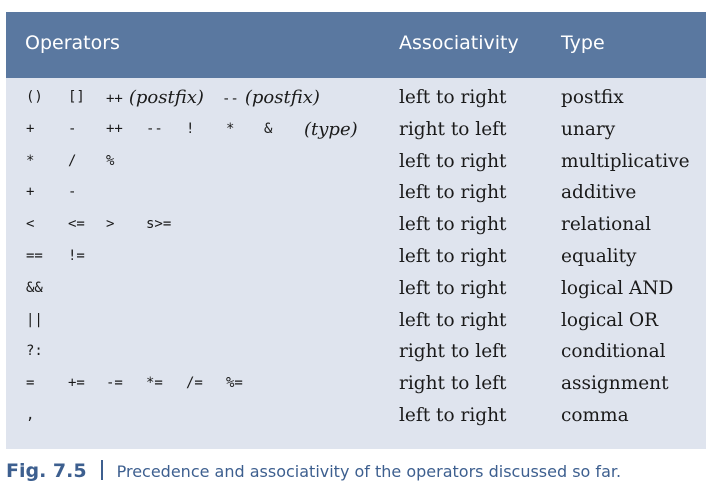  Describe the element at coordinates (356, 193) in the screenshot. I see `table-row: + - left to right additive` at that location.